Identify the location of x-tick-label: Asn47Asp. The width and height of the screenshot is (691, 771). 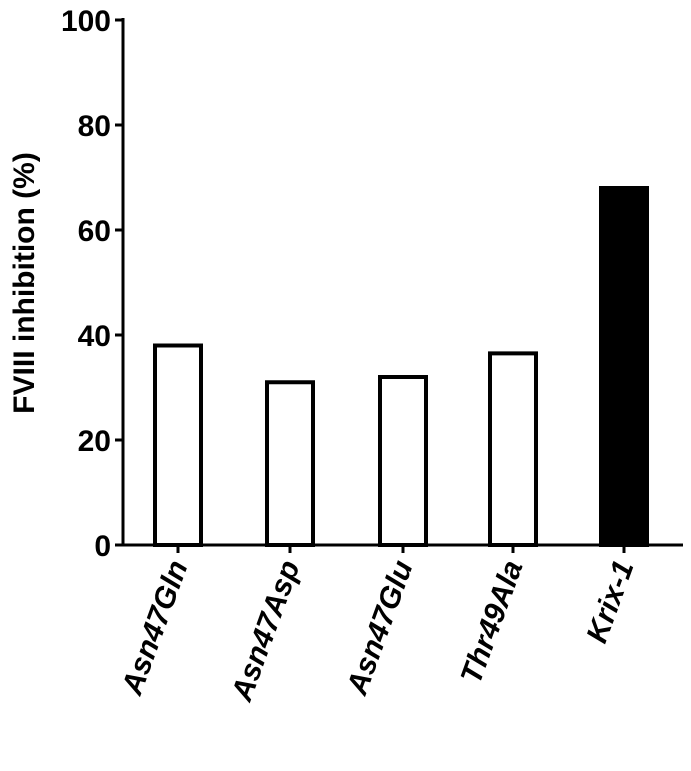
(266, 631).